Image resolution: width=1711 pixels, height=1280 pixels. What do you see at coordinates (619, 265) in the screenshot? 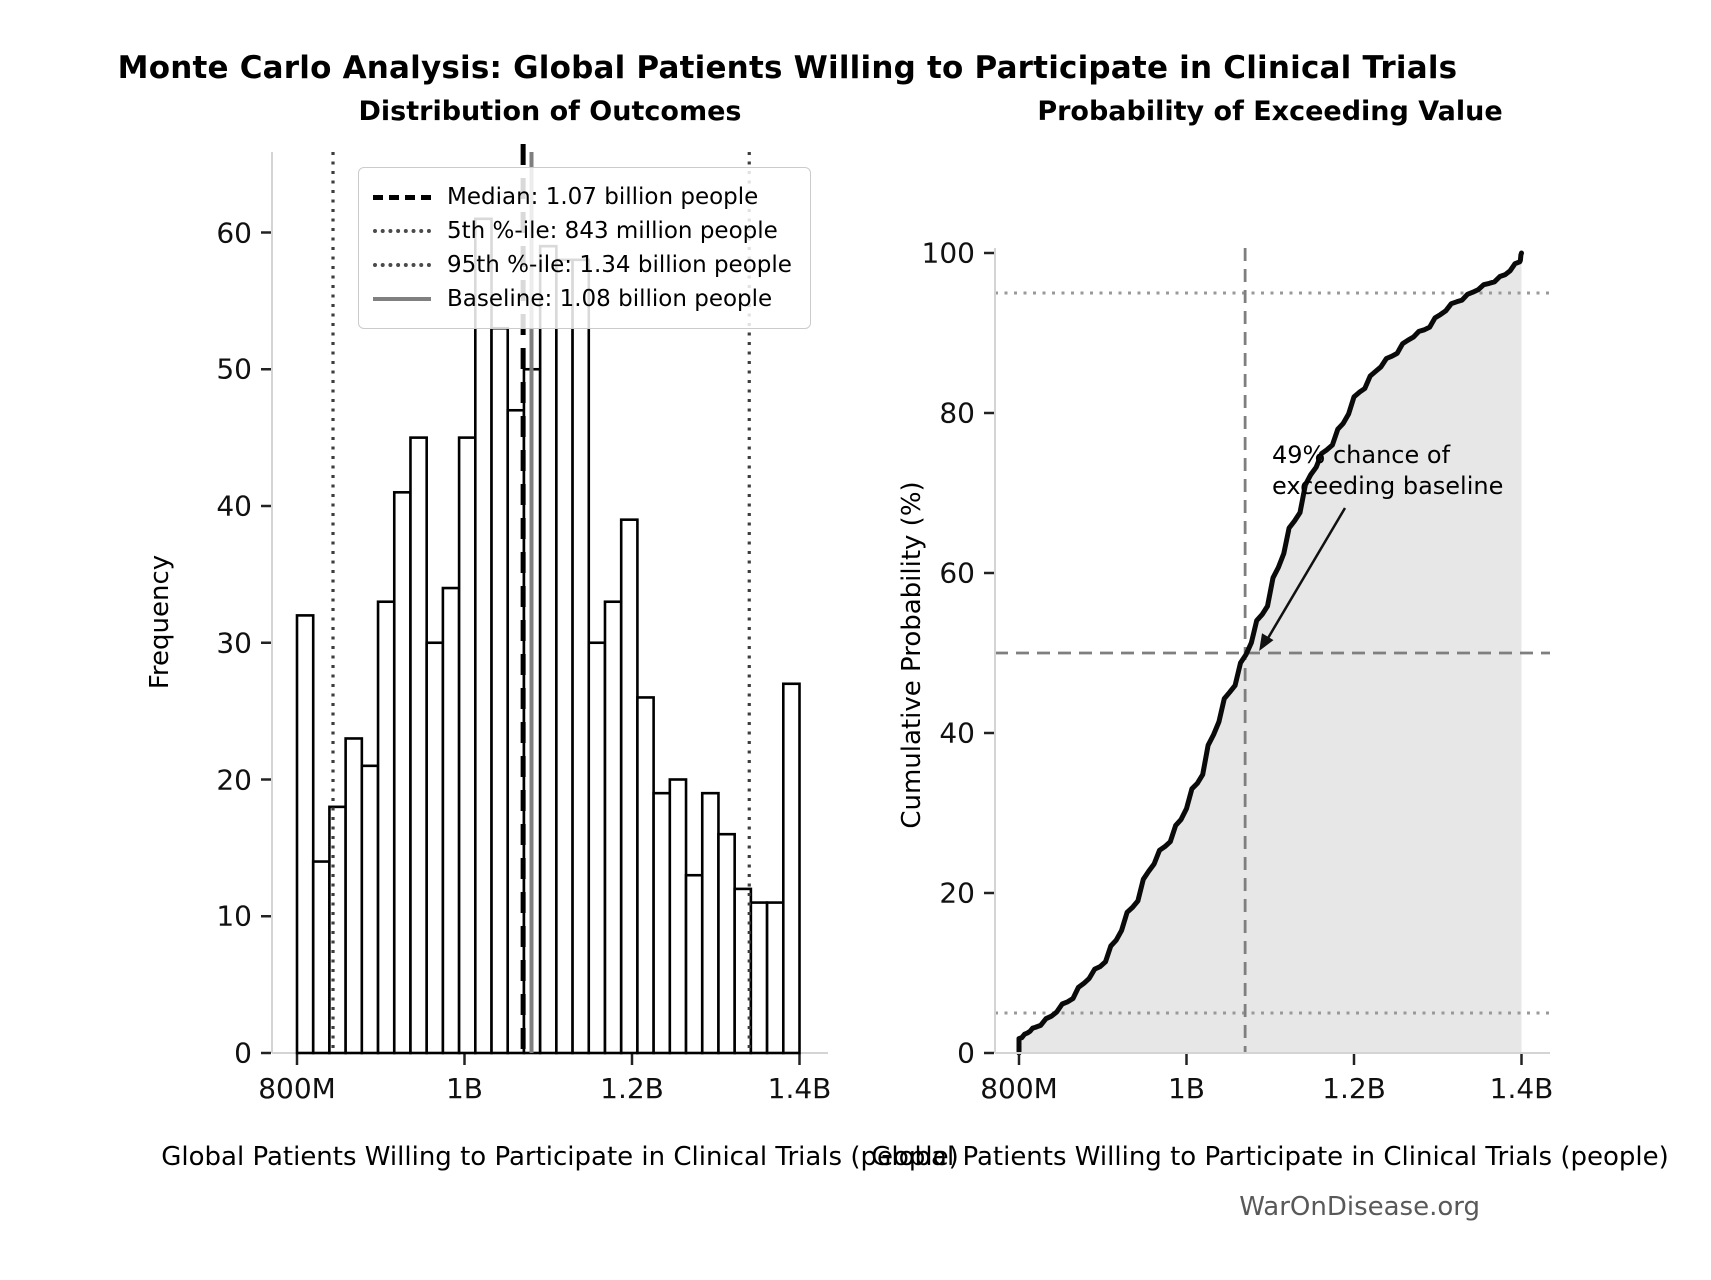
I see `legend-label: 95th %-ile: 1.34 billion people` at bounding box center [619, 265].